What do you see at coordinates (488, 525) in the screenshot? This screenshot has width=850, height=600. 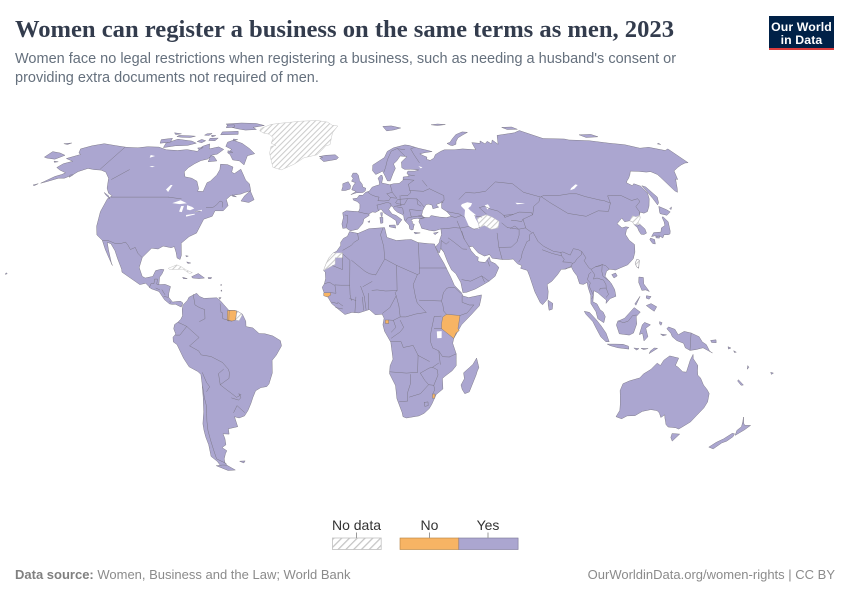 I see `svg-text: Yes` at bounding box center [488, 525].